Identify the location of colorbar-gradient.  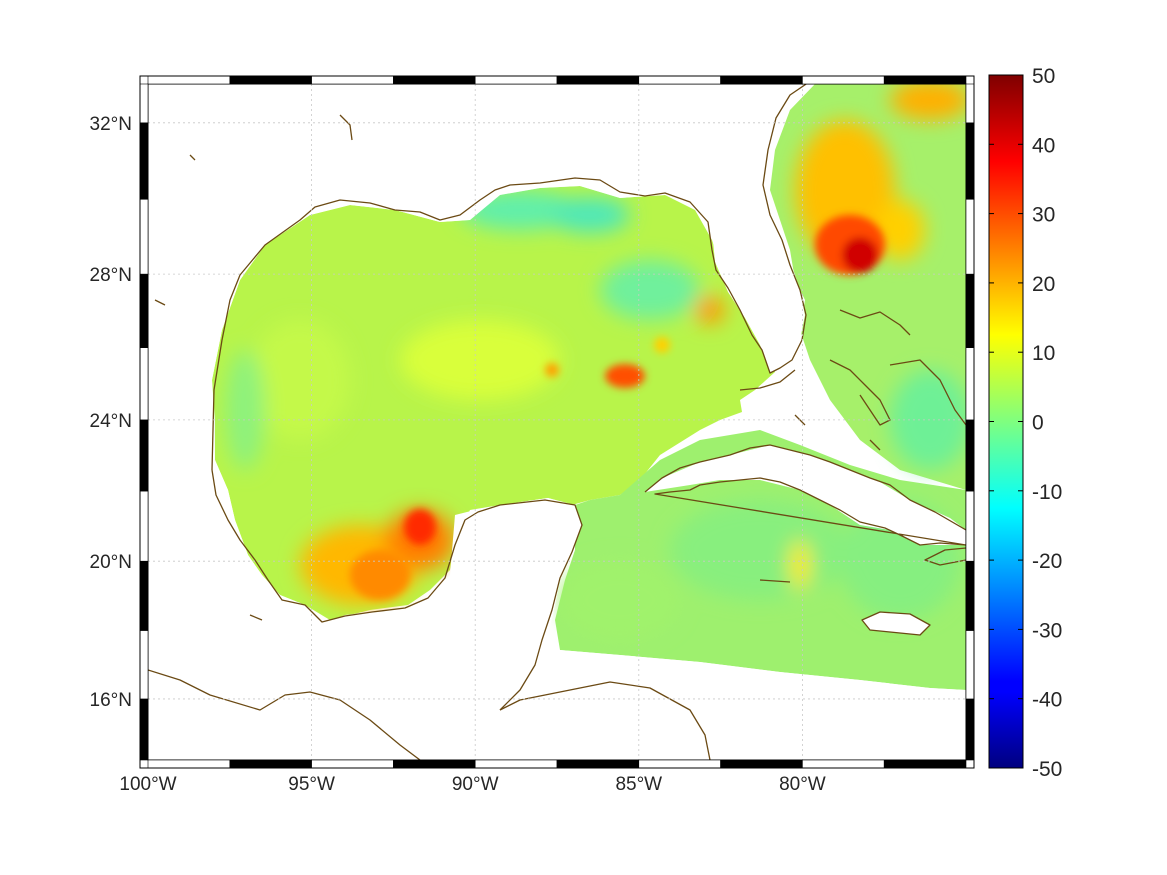
(1006, 421).